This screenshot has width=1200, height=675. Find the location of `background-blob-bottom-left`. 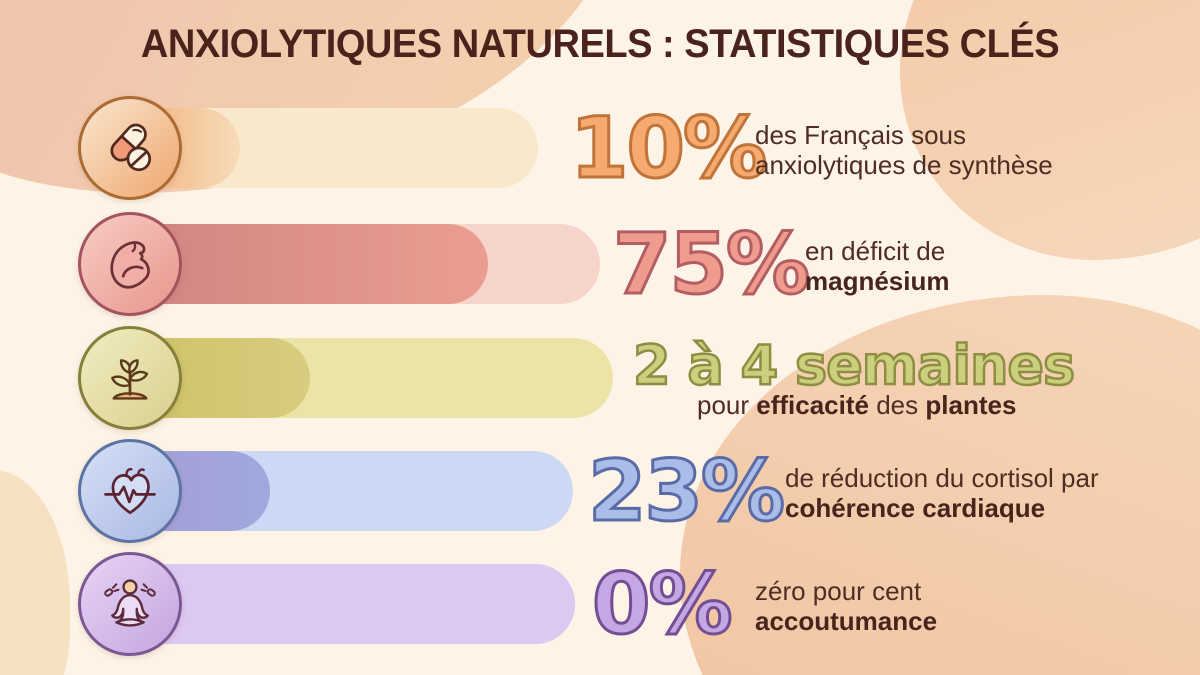

background-blob-bottom-left is located at coordinates (35, 572).